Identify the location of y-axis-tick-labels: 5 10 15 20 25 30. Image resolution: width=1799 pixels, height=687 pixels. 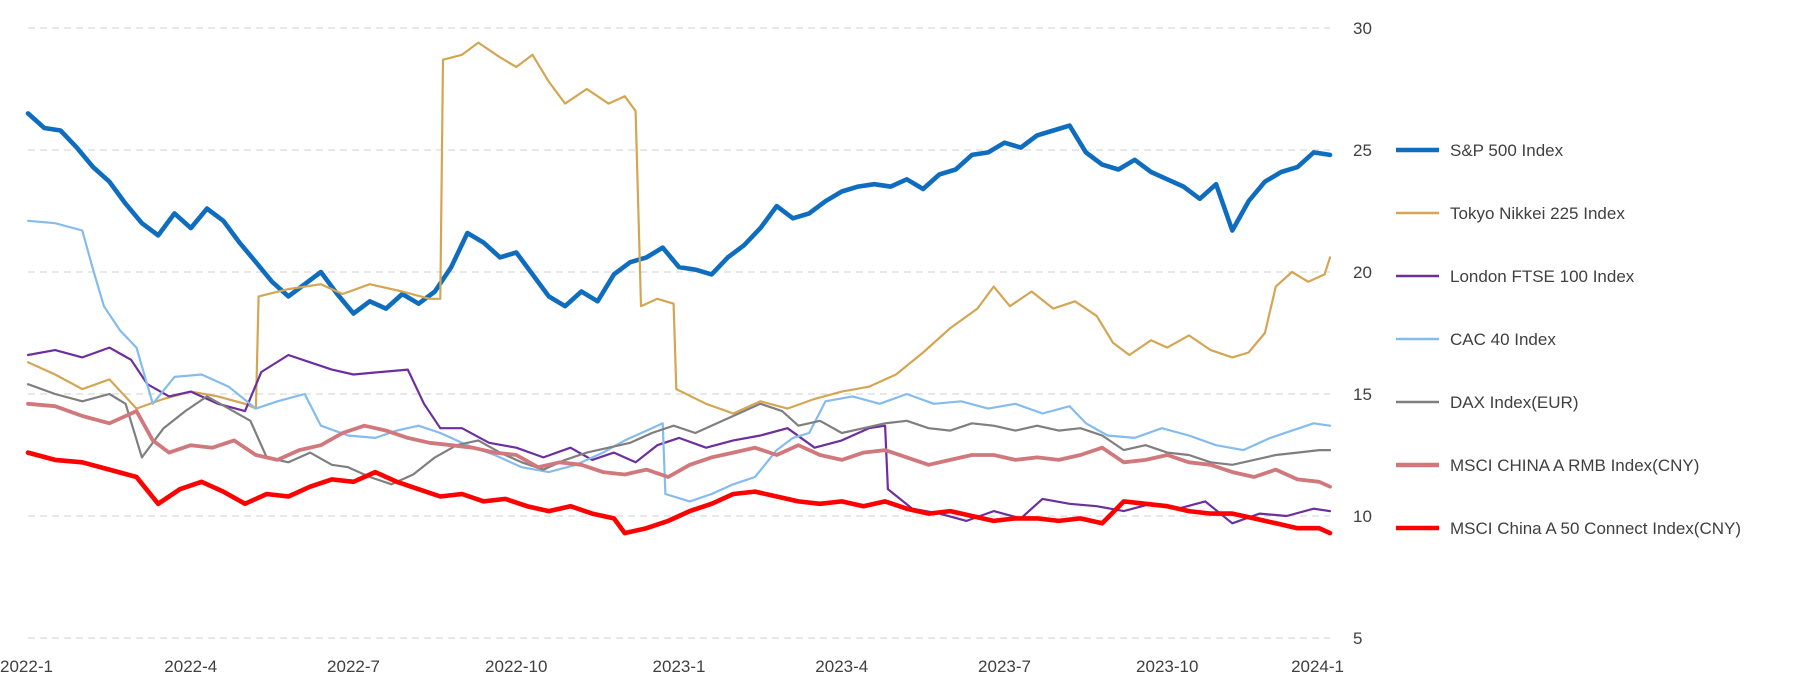
(1362, 333).